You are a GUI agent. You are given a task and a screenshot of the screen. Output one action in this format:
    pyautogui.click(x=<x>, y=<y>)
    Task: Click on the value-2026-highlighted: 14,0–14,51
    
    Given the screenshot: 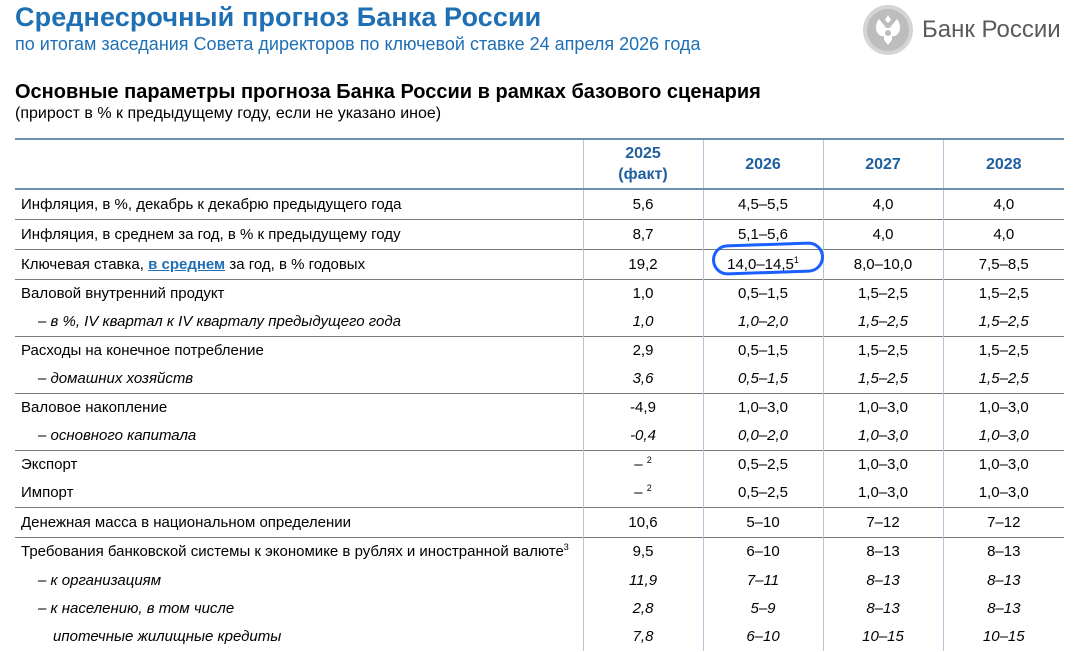 What is the action you would take?
    pyautogui.click(x=763, y=259)
    